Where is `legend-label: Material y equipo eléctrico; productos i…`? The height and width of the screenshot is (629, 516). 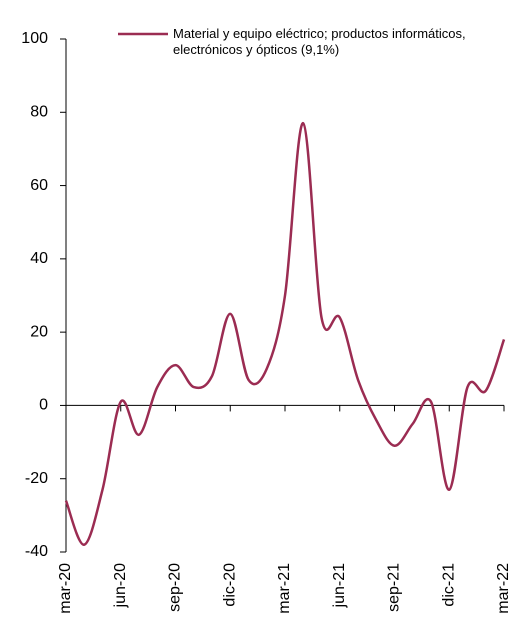
legend-label: Material y equipo eléctrico; productos i… is located at coordinates (319, 41).